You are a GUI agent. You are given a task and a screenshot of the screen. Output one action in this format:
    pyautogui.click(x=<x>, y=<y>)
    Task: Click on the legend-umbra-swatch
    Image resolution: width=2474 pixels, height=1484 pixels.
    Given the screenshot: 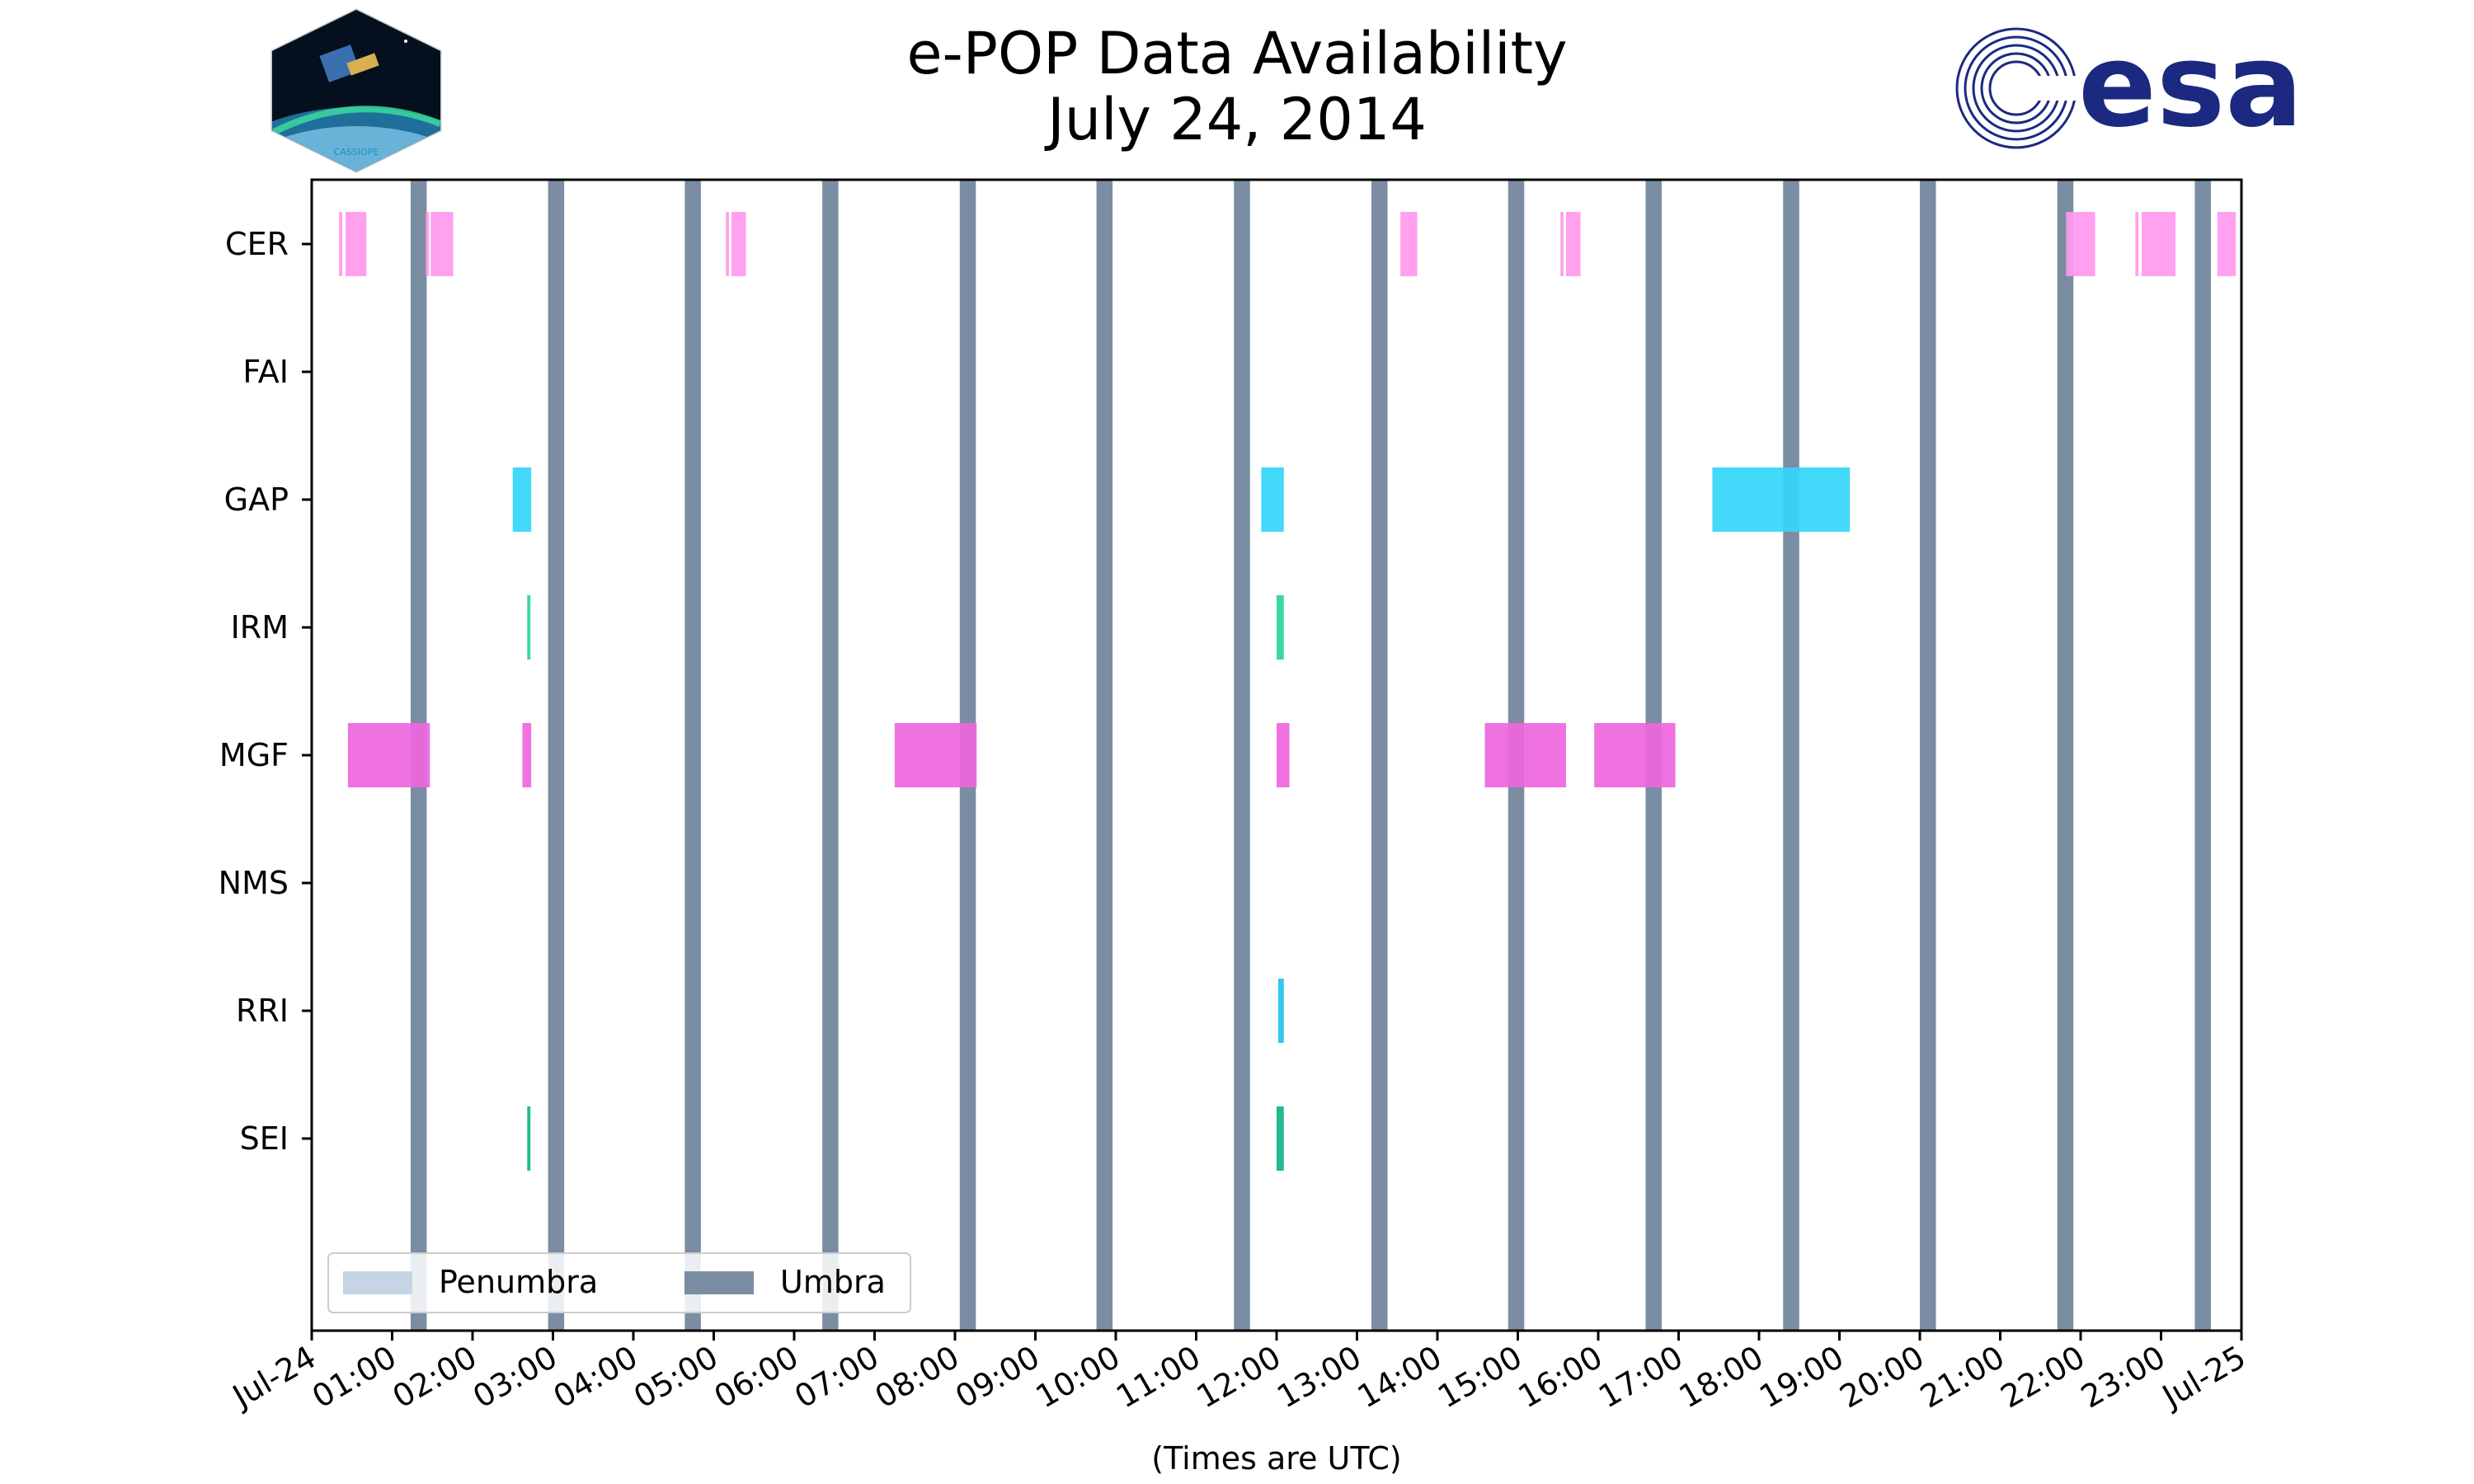 What is the action you would take?
    pyautogui.click(x=719, y=1282)
    